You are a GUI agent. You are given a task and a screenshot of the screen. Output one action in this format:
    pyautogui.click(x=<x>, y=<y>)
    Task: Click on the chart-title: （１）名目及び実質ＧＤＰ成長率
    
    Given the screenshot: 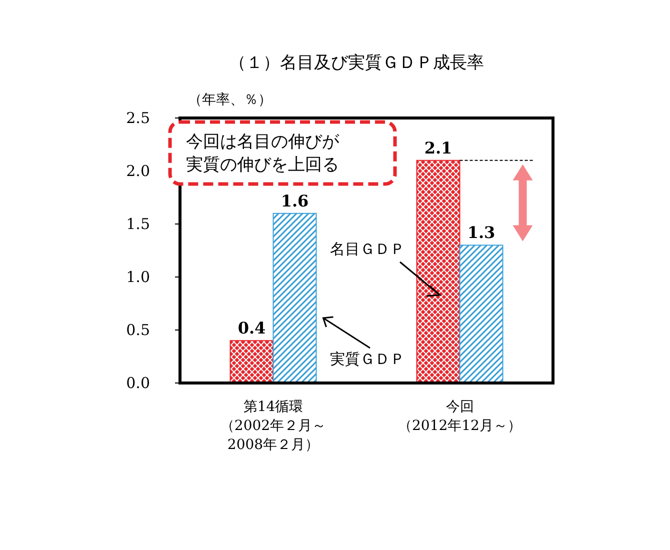 What is the action you would take?
    pyautogui.click(x=356, y=63)
    